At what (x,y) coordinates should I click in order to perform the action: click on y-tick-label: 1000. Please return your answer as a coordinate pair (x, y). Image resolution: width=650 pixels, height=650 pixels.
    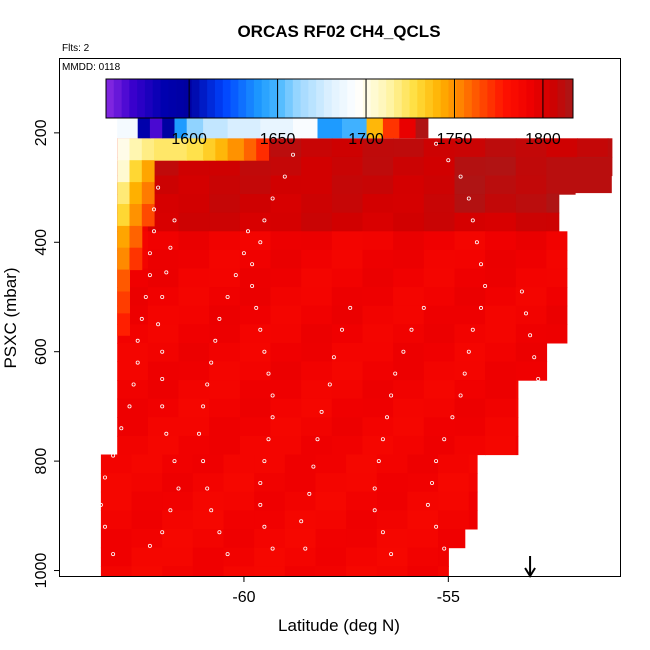
    Looking at the image, I should click on (41, 571).